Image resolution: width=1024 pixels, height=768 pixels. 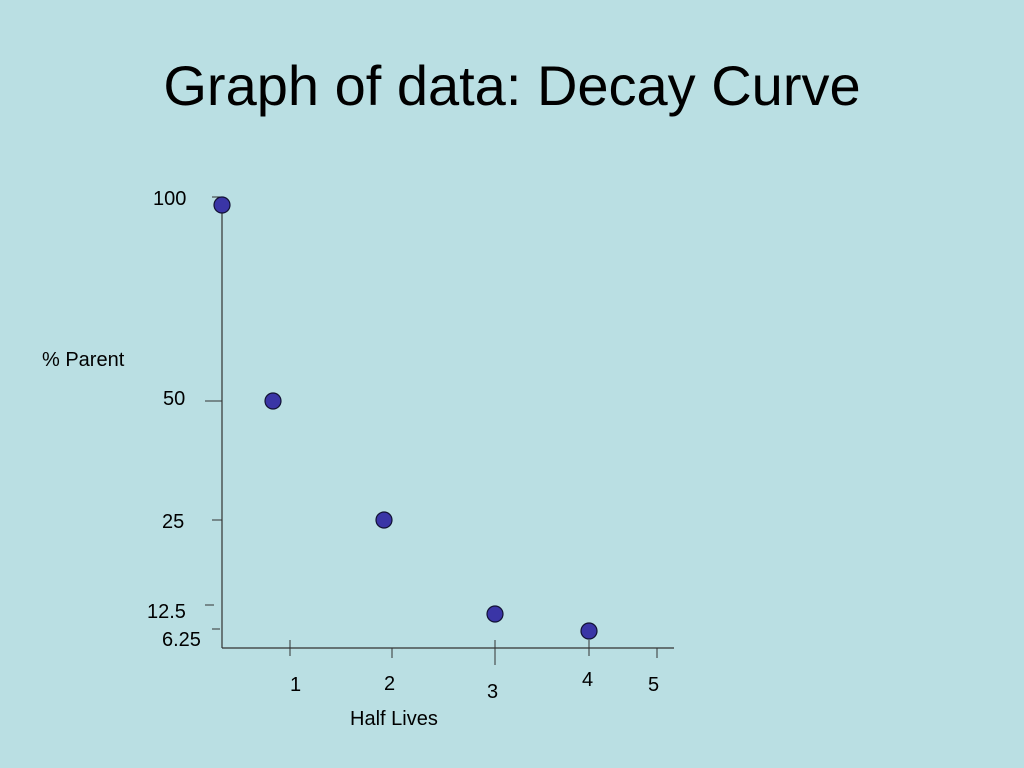 I want to click on slide-title: Graph of data: Decay Curve, so click(x=512, y=85).